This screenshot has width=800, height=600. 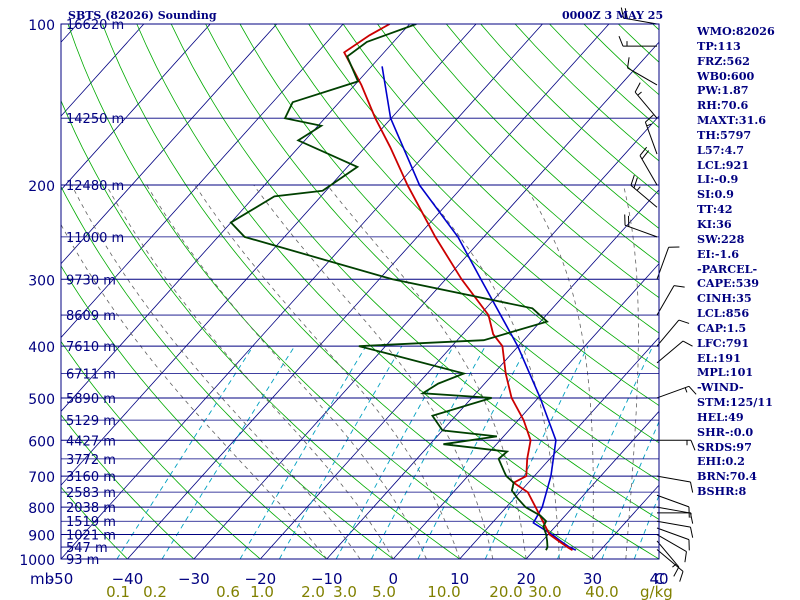 What do you see at coordinates (724, 134) in the screenshot?
I see `index-th-5797: TH:5797` at bounding box center [724, 134].